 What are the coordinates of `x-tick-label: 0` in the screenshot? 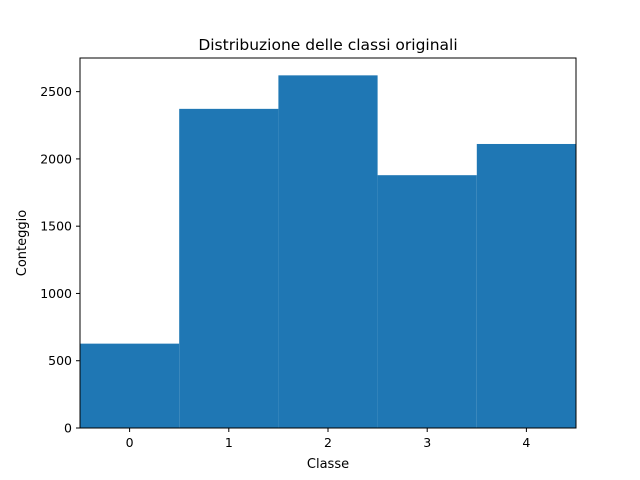 It's located at (130, 442).